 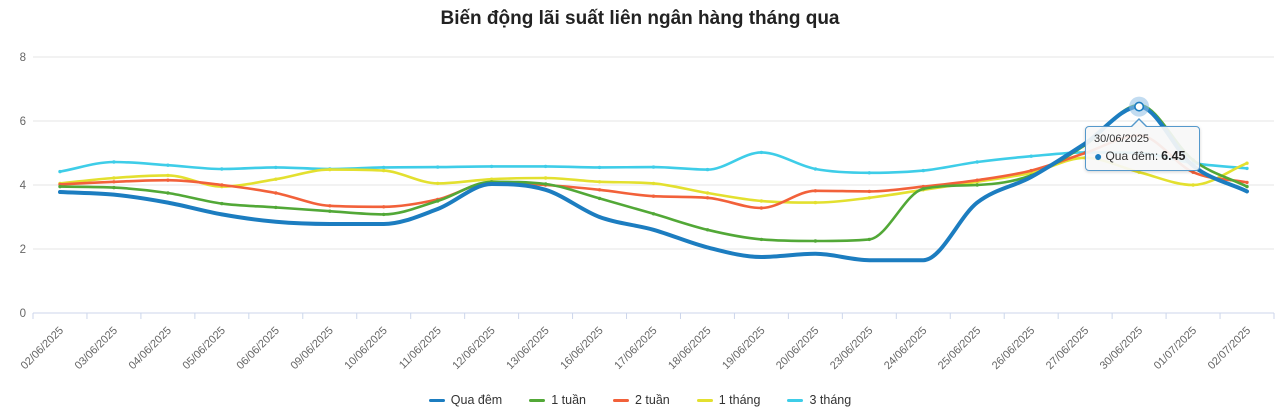 I want to click on legend-item-1-tuan: 1 tuần, so click(x=557, y=400).